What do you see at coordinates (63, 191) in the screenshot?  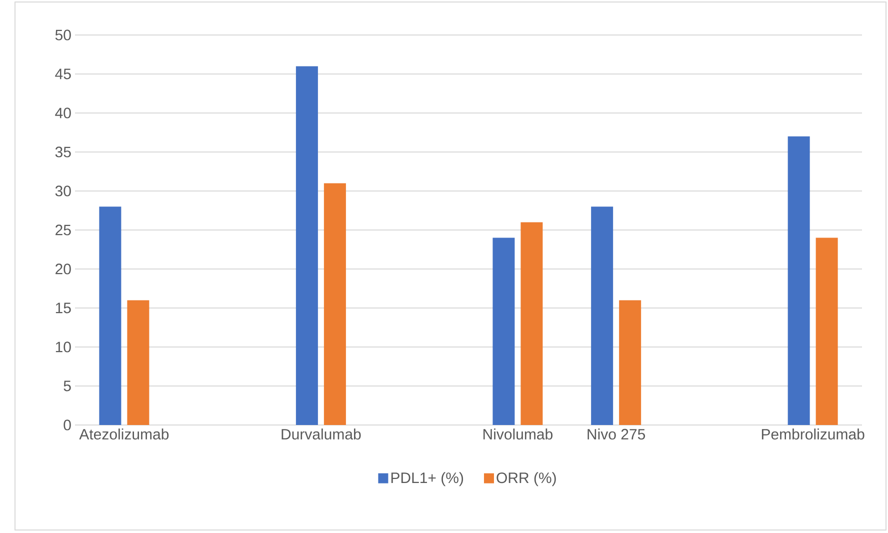 I see `y-tick-label: 30` at bounding box center [63, 191].